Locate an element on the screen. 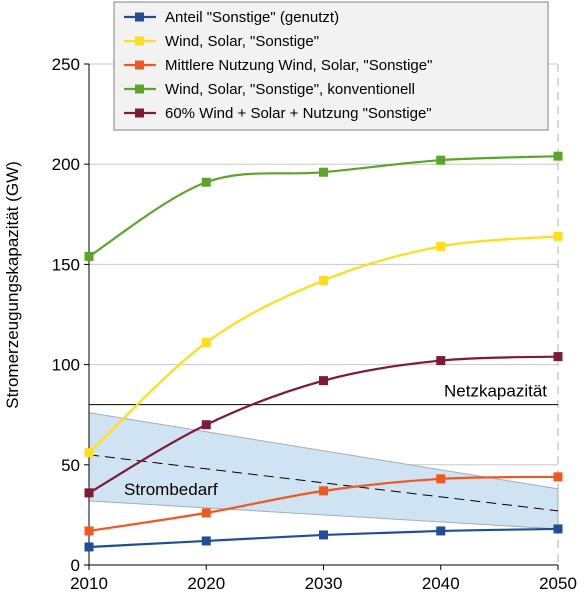 The height and width of the screenshot is (594, 588). y-axis-label: Stromerzeugungskapazität (GW) is located at coordinates (12, 285).